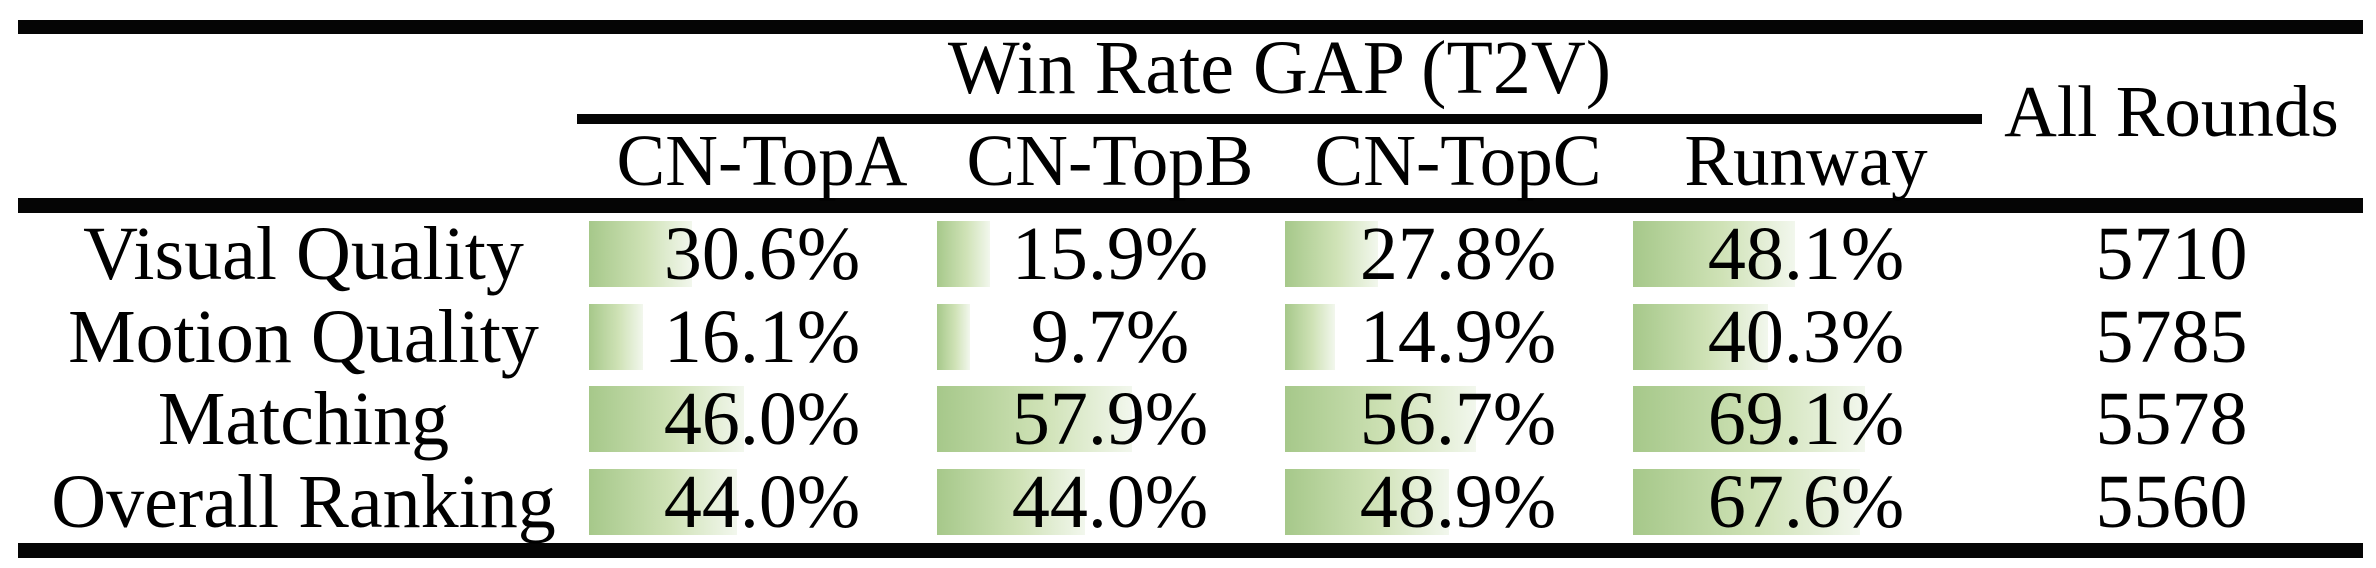  I want to click on row-label: Motion Quality, so click(303, 336).